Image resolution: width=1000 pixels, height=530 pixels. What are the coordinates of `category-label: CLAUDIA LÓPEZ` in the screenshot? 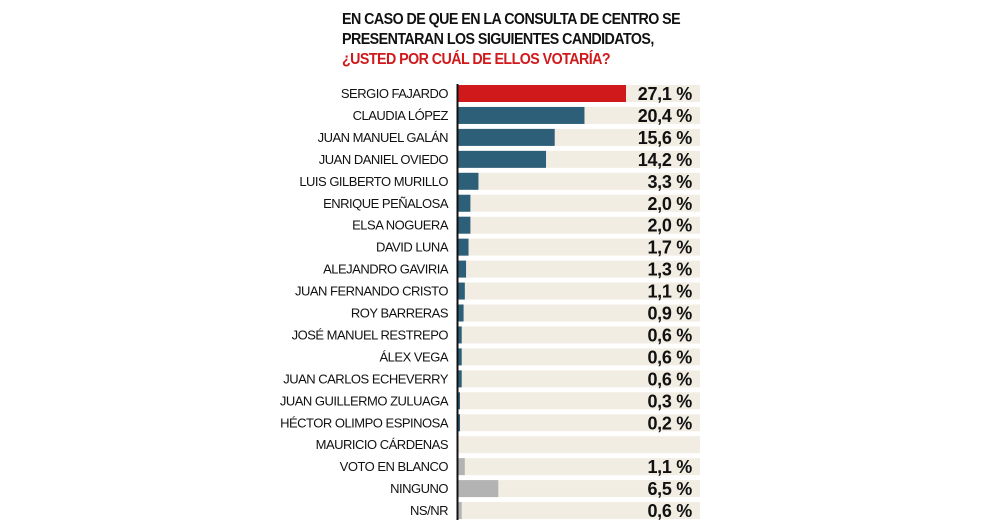 It's located at (401, 115).